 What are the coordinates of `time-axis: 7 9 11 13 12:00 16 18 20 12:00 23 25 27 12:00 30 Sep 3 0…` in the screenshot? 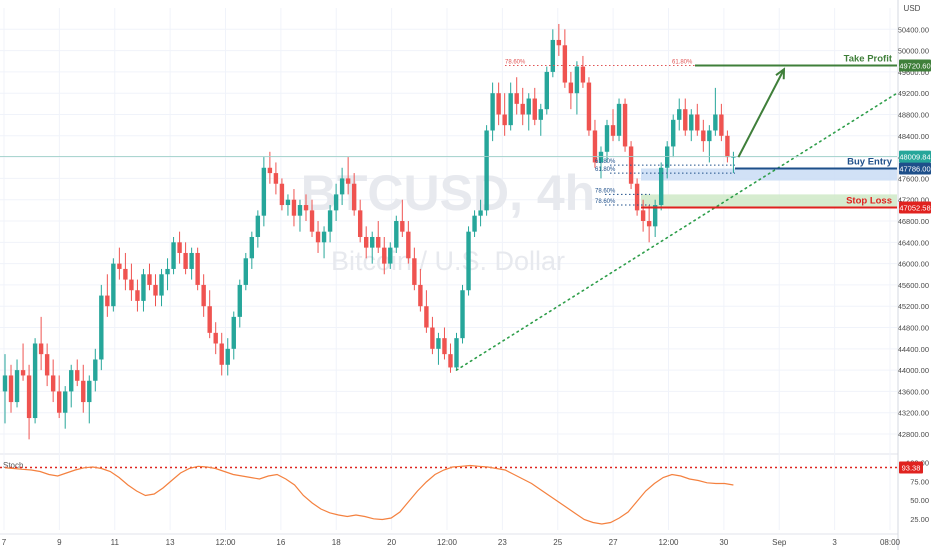 It's located at (451, 542).